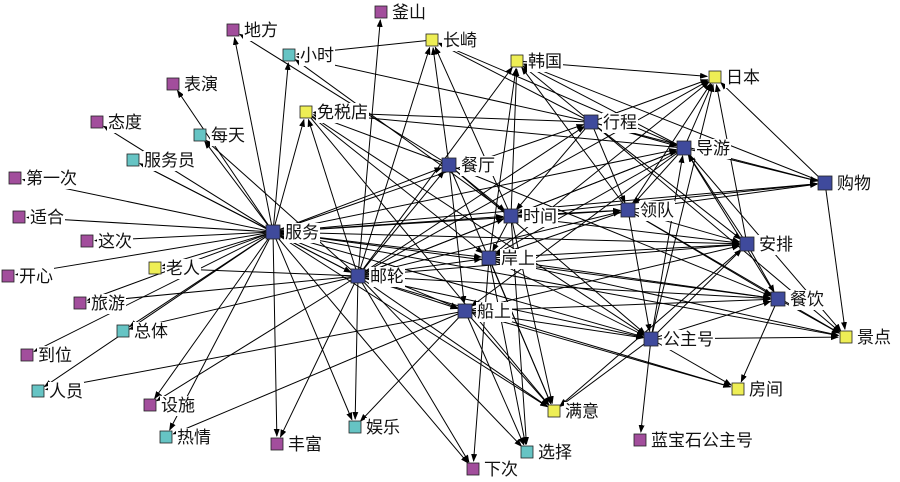  What do you see at coordinates (515, 142) in the screenshot?
I see `edge-时间-韩国` at bounding box center [515, 142].